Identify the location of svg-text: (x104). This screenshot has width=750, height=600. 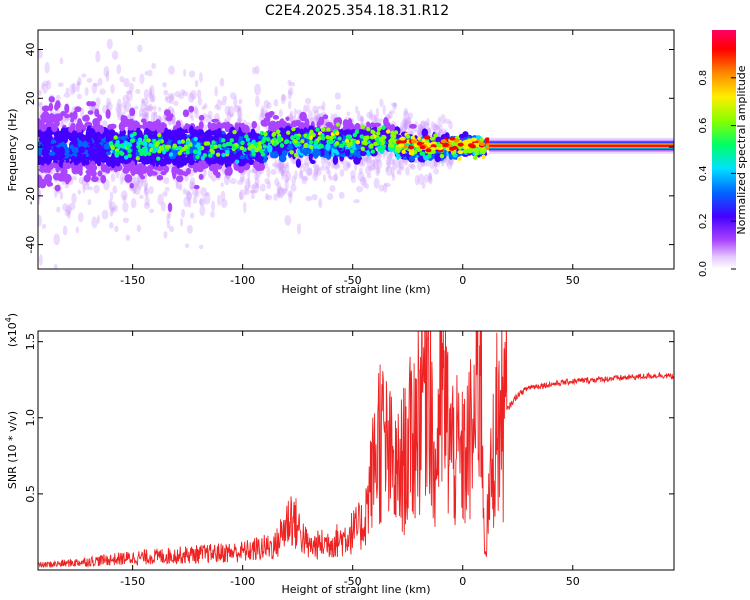
(11, 330).